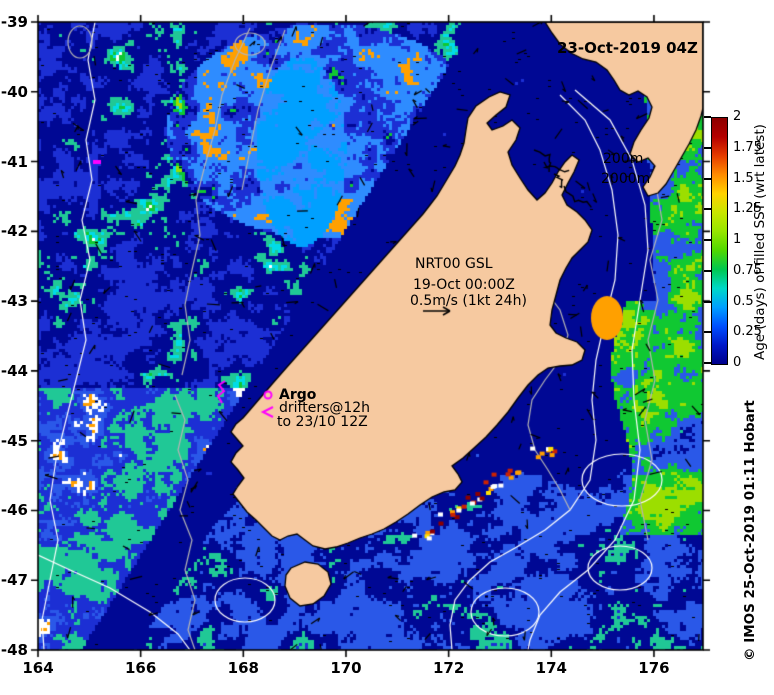  Describe the element at coordinates (325, 408) in the screenshot. I see `drifters-label: drifters@12h` at that location.